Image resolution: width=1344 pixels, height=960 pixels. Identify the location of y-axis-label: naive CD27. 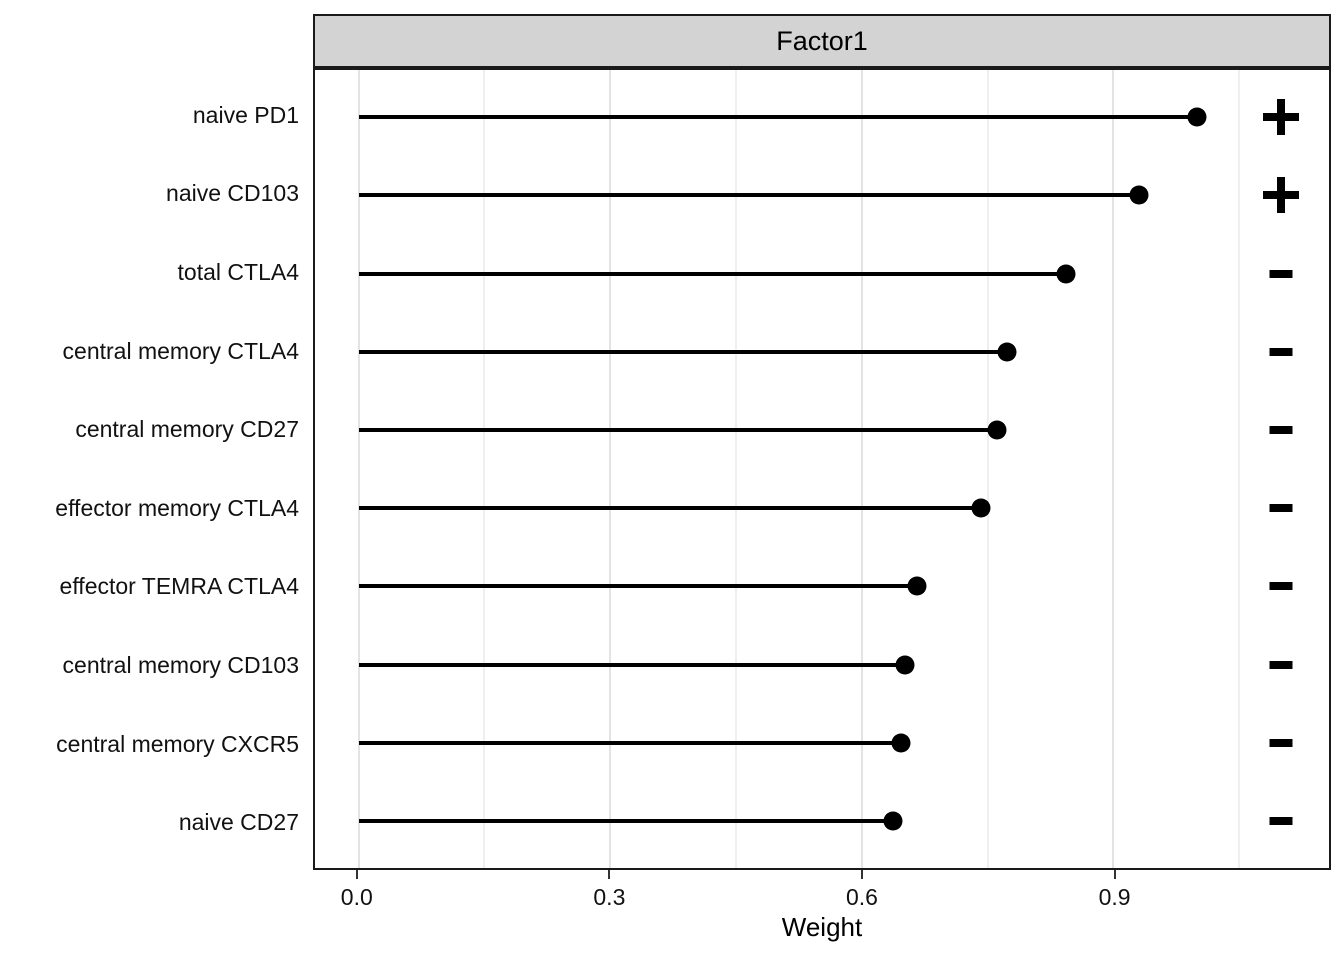
(238, 822).